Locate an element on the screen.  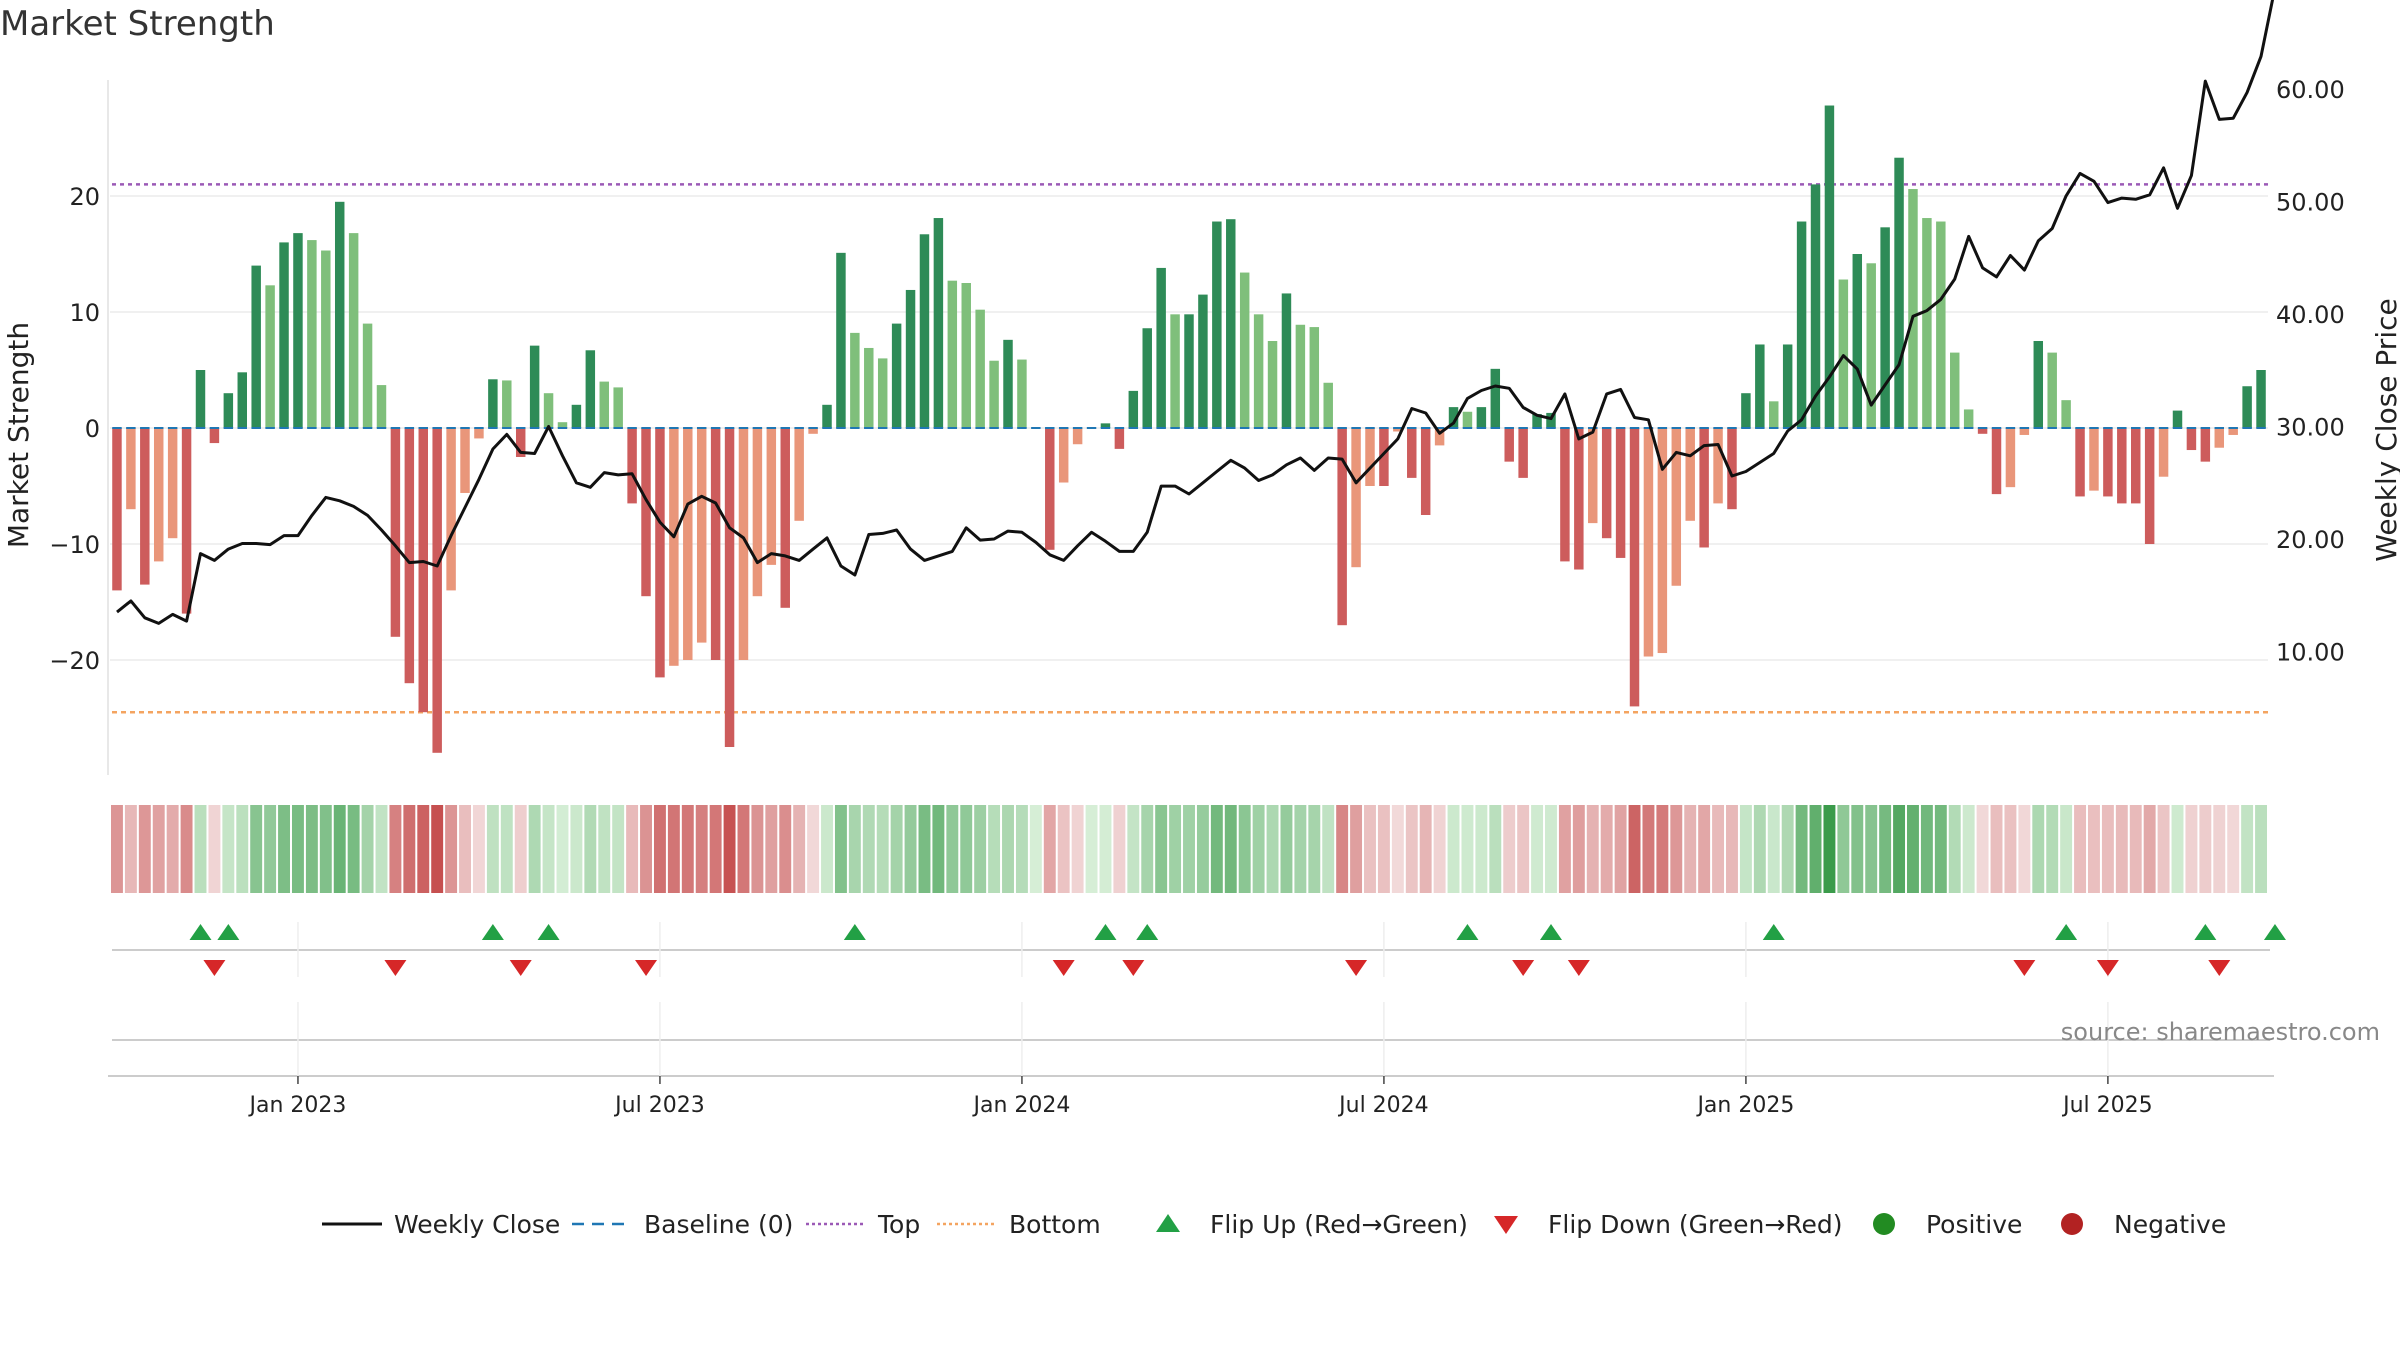
legend-label: Flip Down (Green→Red) is located at coordinates (1695, 1224).